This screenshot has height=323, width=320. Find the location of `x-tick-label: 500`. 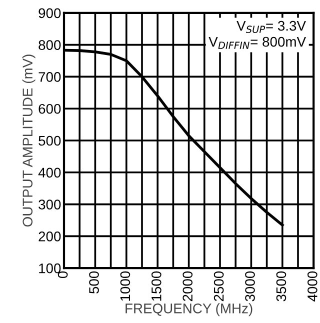

x-tick-label: 500 is located at coordinates (94, 282).